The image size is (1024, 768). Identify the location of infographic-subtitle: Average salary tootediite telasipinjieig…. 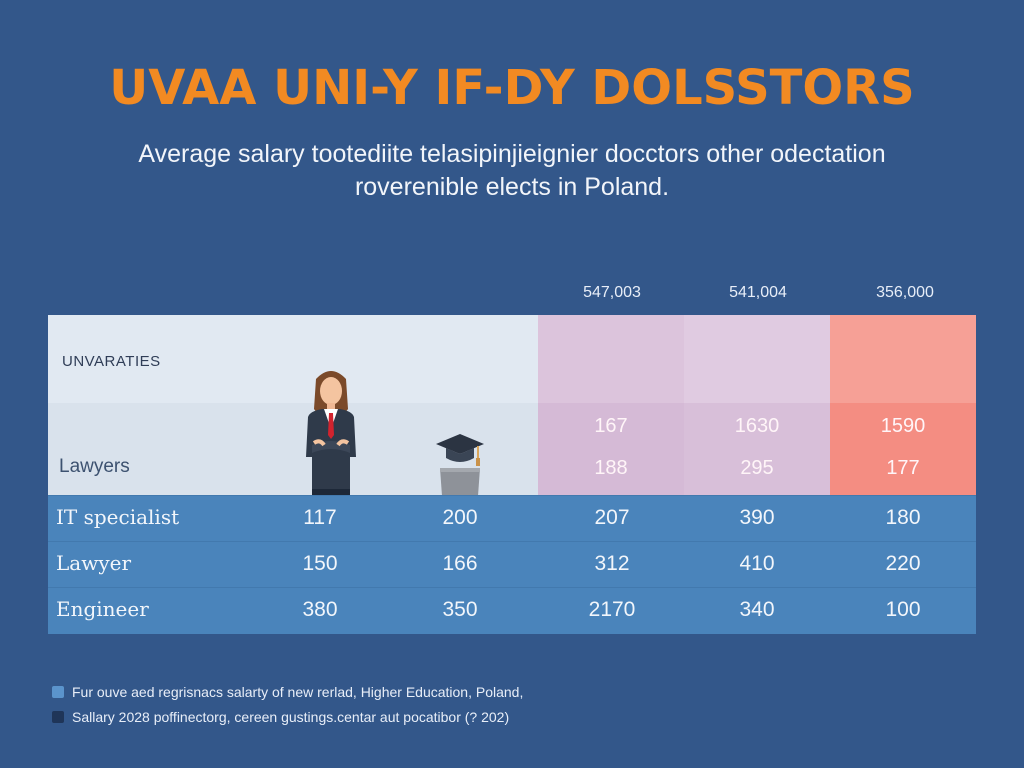
(512, 171).